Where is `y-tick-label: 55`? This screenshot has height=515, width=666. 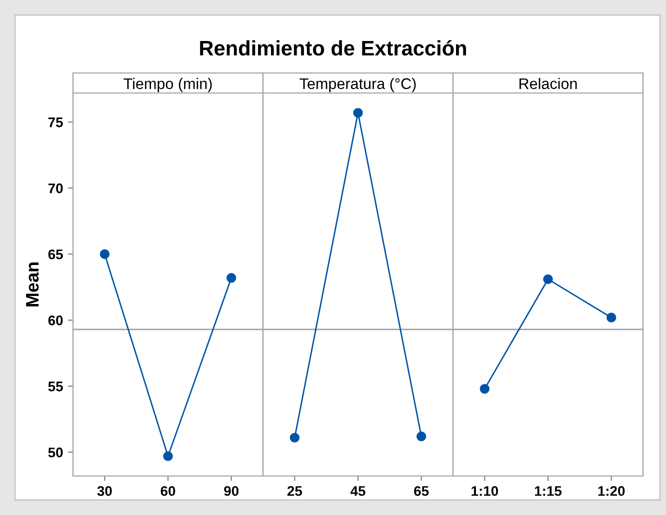
y-tick-label: 55 is located at coordinates (55, 387).